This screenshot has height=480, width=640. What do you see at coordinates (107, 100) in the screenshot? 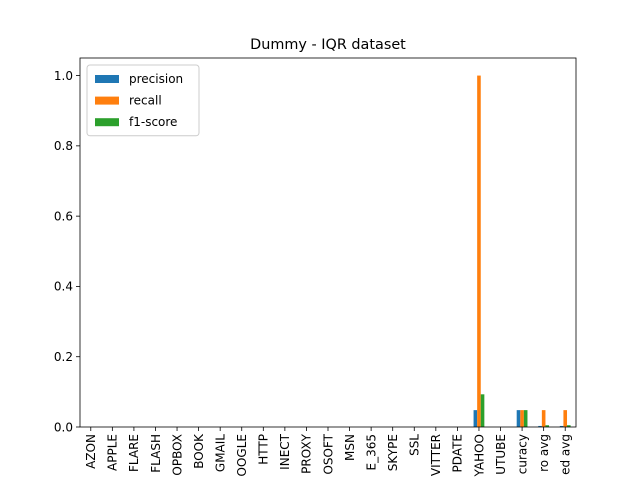
I see `legend-swatch-recall` at bounding box center [107, 100].